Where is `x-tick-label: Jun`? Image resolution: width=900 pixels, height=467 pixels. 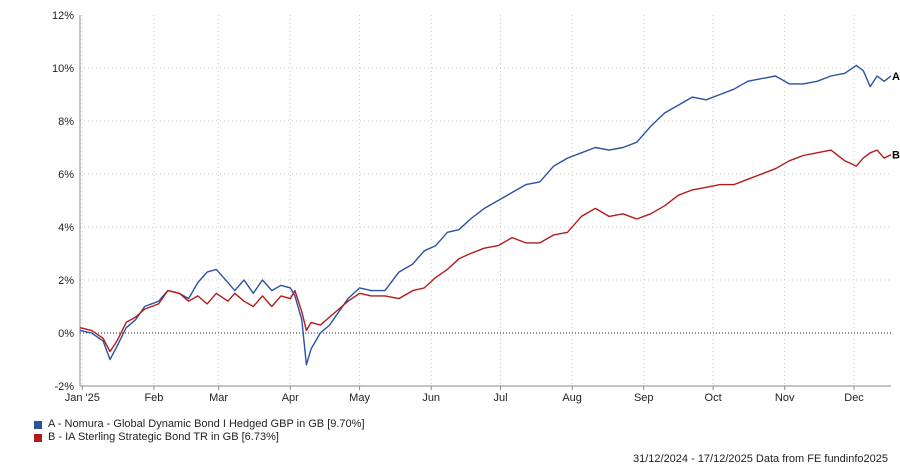 x-tick-label: Jun is located at coordinates (431, 398).